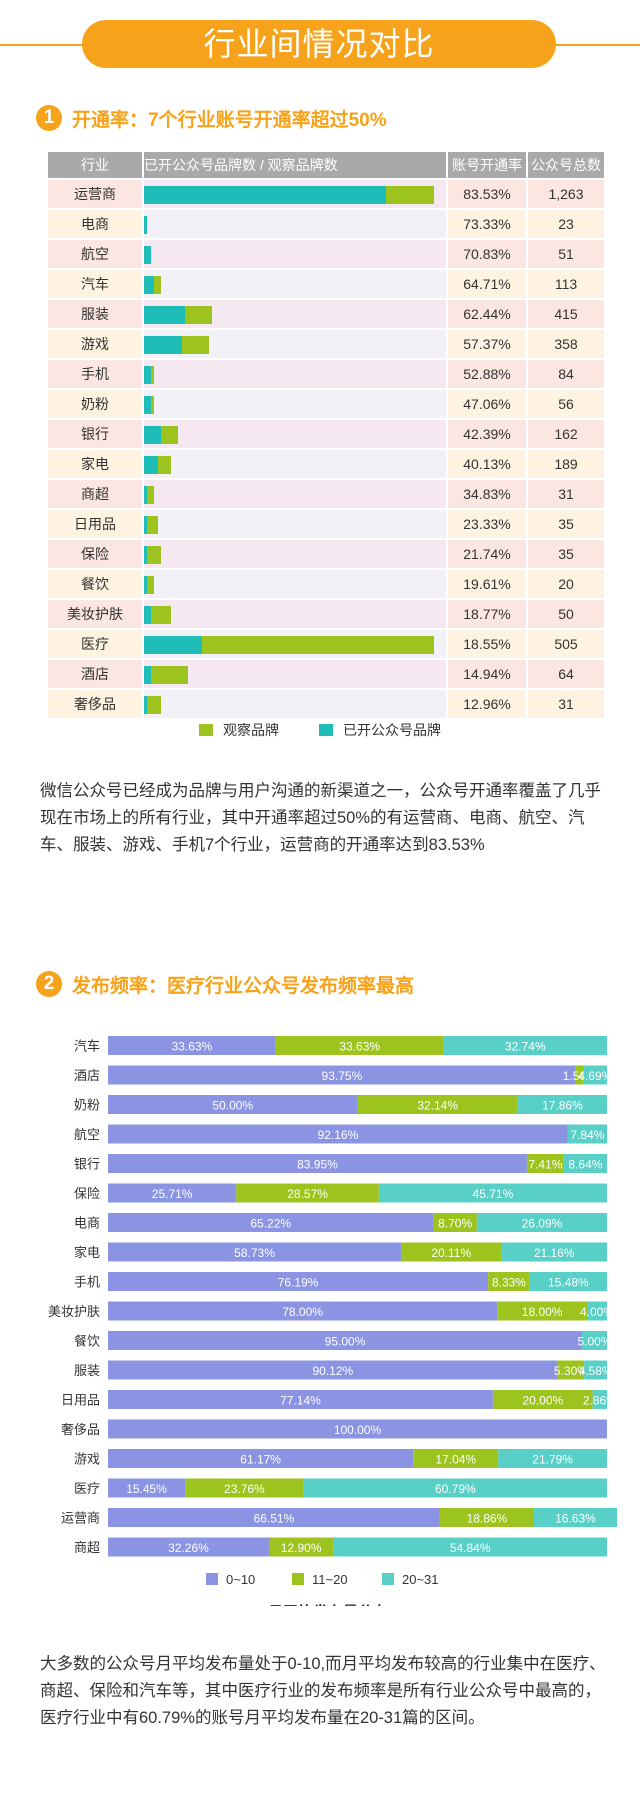  I want to click on legend-item-observed: 观察品牌, so click(239, 730).